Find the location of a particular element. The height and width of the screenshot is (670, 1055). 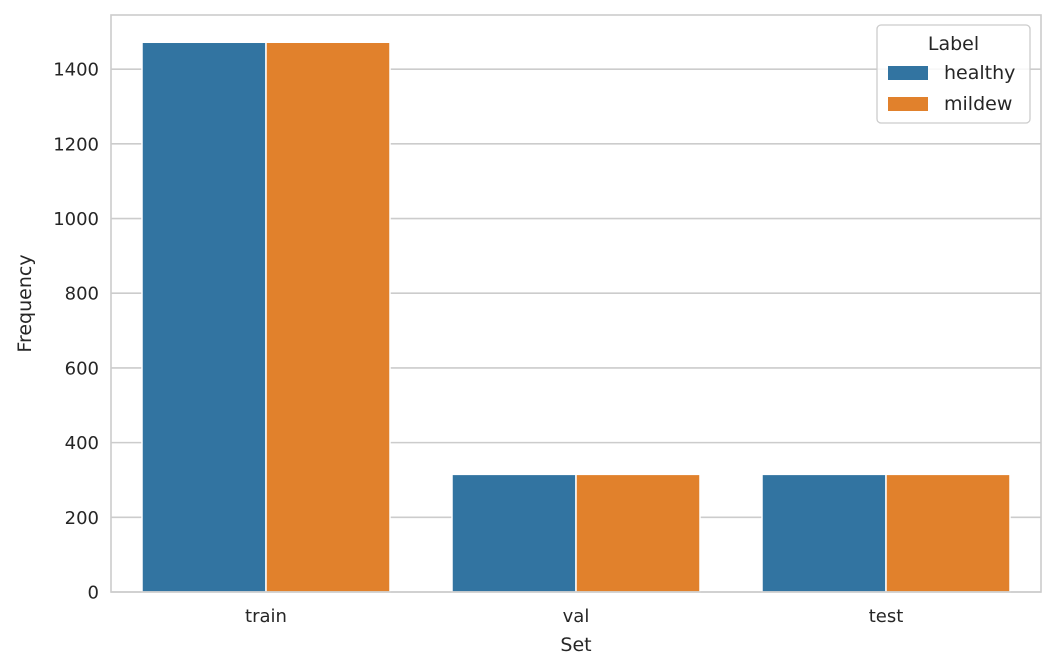

legend: Label healthy mildew is located at coordinates (953, 74).